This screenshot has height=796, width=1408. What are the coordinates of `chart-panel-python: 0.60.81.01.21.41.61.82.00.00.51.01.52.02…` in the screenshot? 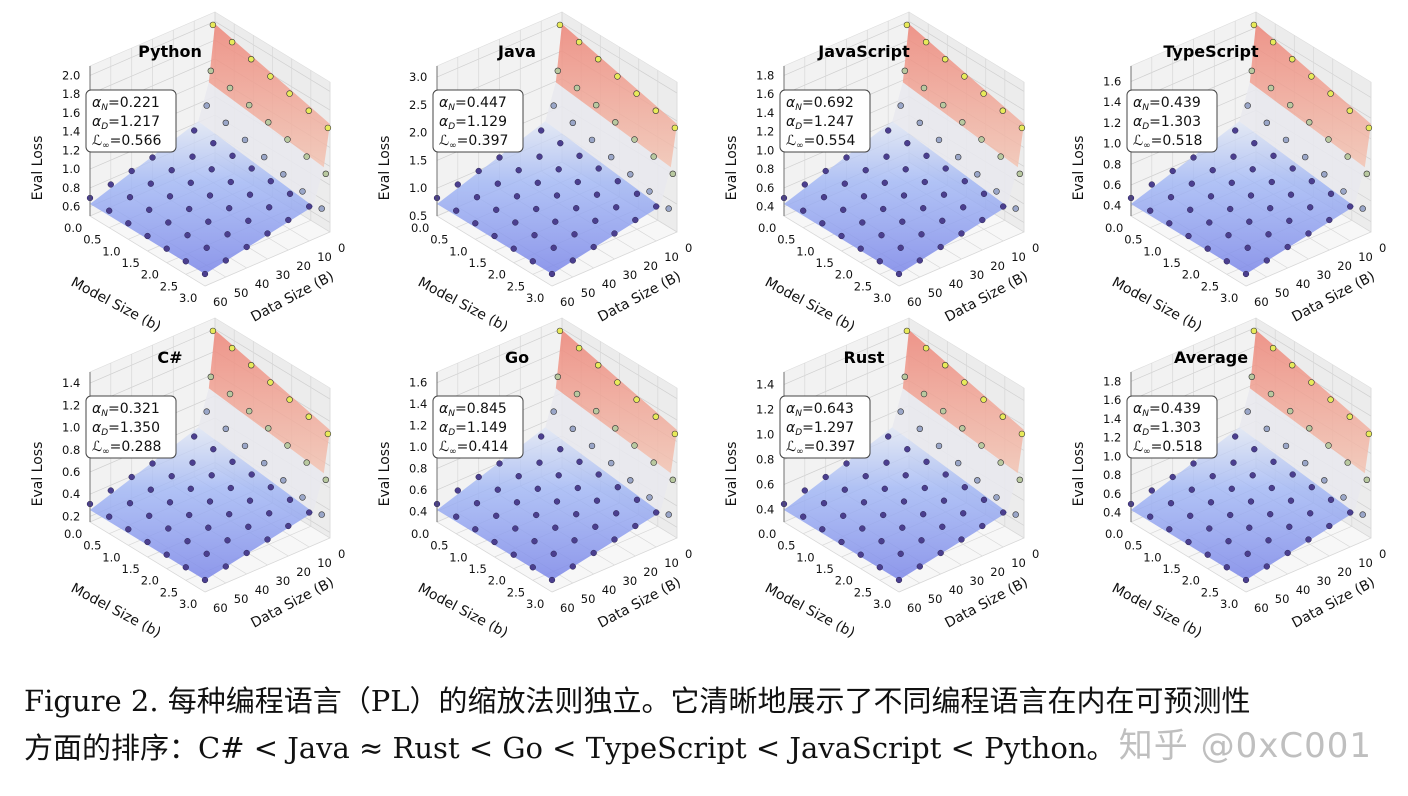 It's located at (187, 173).